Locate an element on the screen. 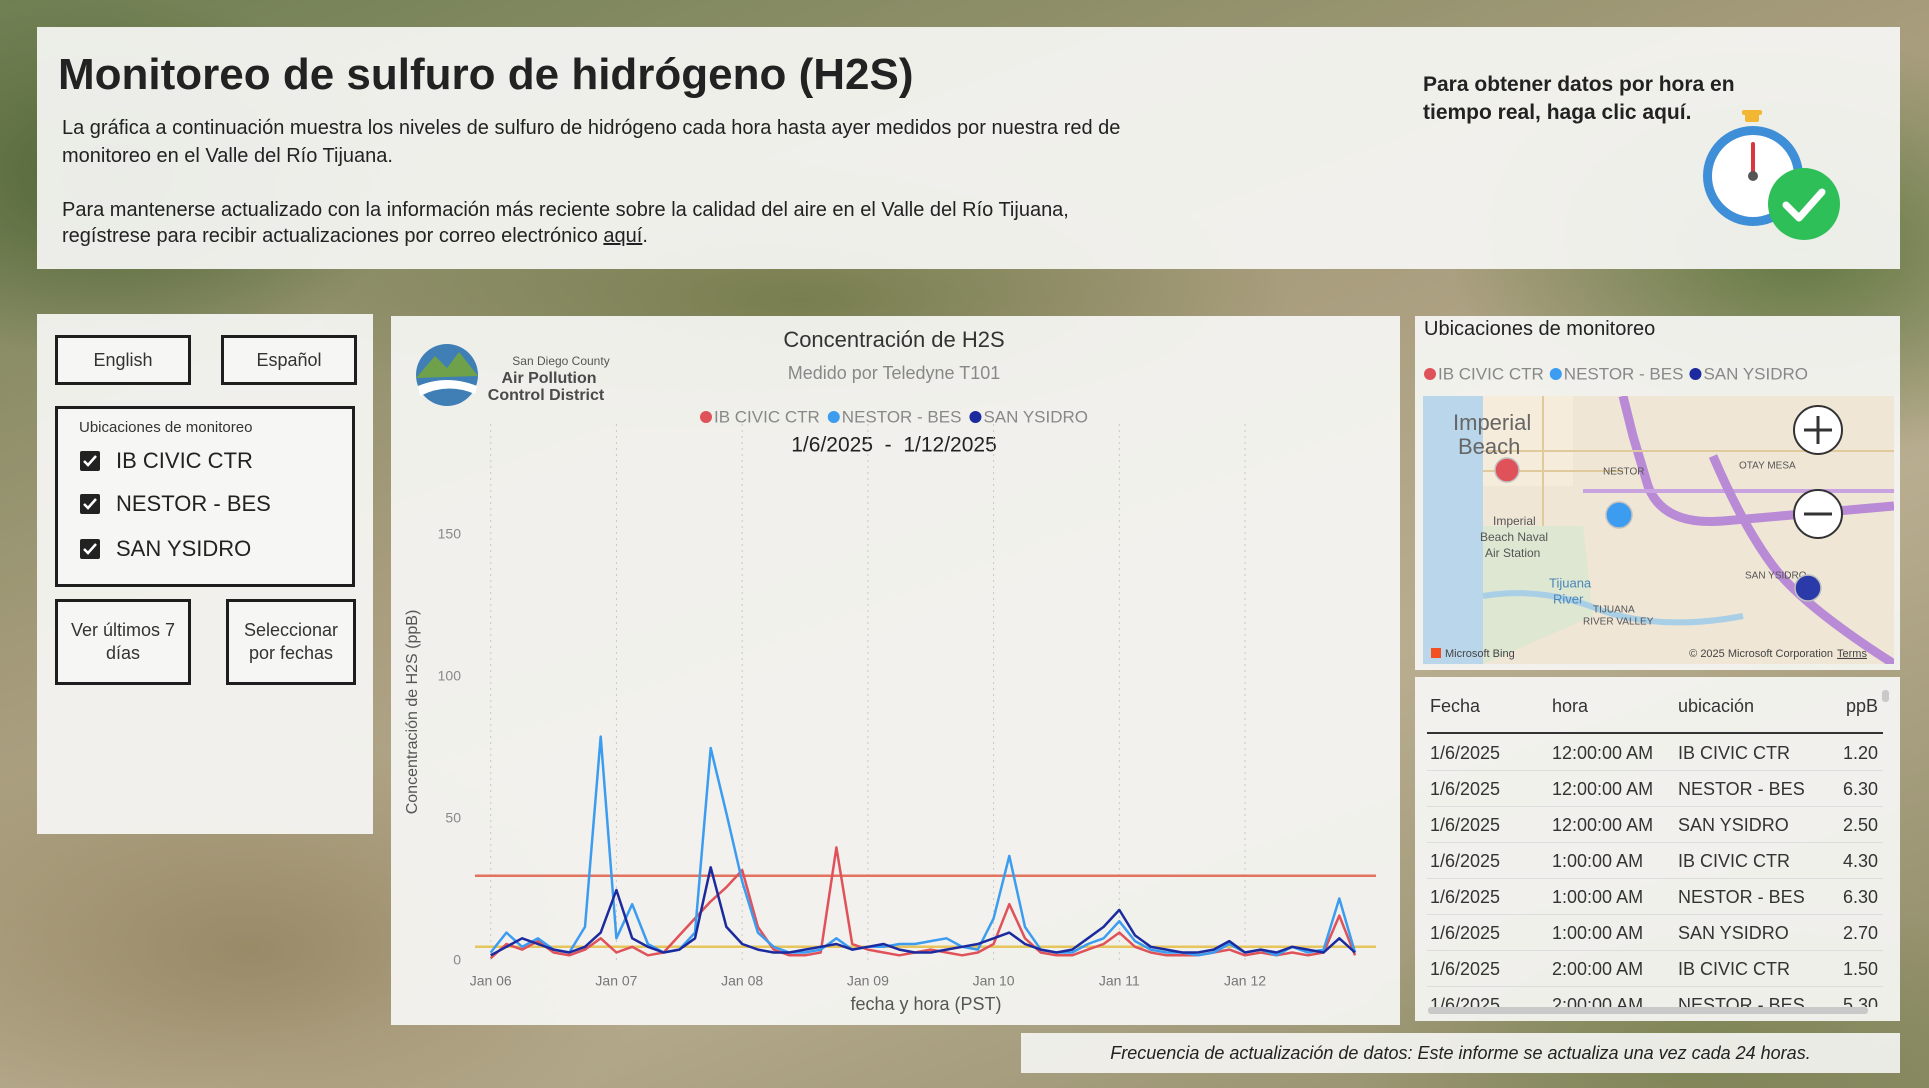  legend: IB CIVIC CTR NESTOR - BES SAN YSIDRO is located at coordinates (893, 416).